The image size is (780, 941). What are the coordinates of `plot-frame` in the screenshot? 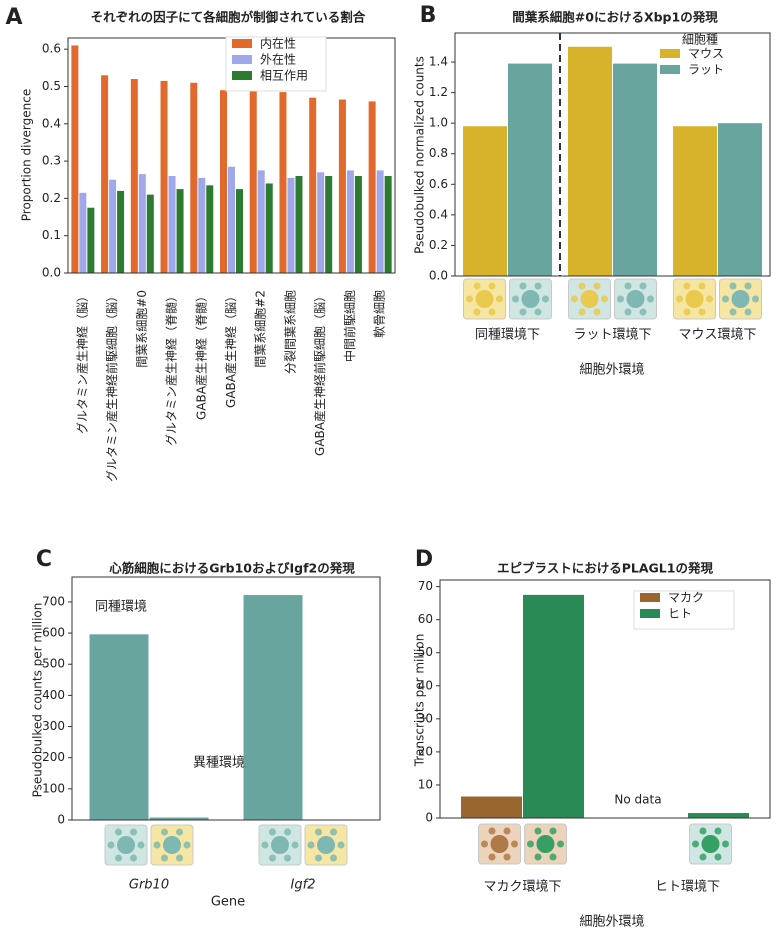 It's located at (226, 698).